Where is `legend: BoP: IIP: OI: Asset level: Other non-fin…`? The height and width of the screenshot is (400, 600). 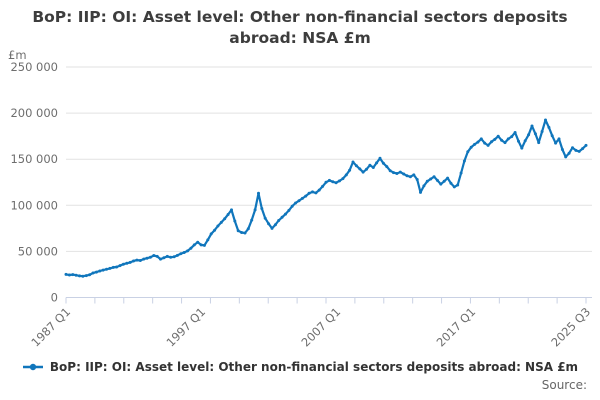 legend: BoP: IIP: OI: Asset level: Other non-fin… is located at coordinates (300, 367).